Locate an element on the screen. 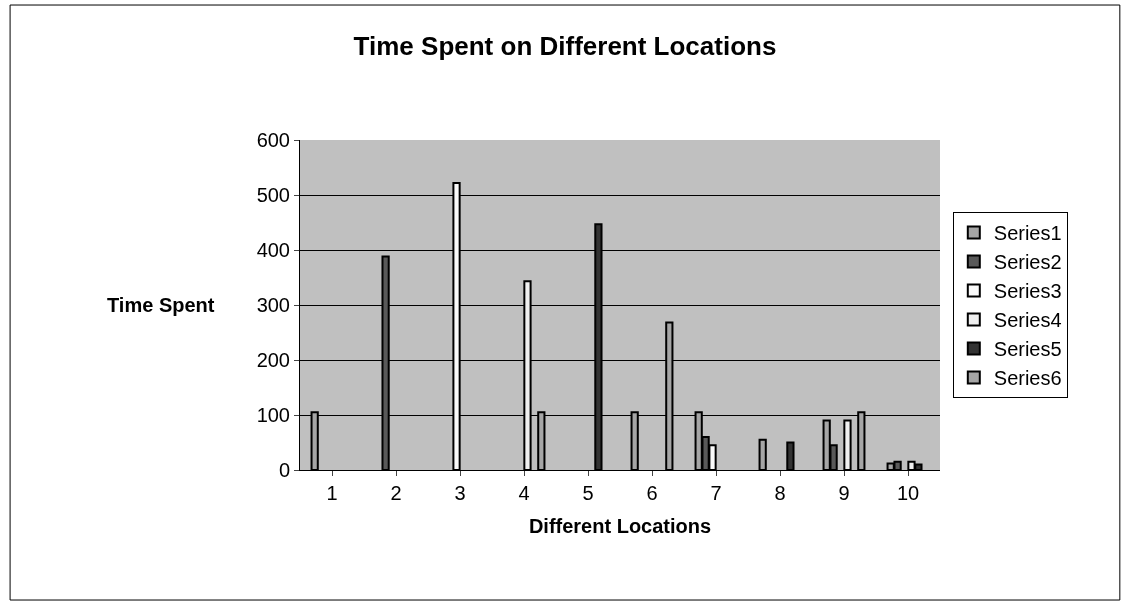 The image size is (1130, 610). y-tick-label: 200 is located at coordinates (273, 360).